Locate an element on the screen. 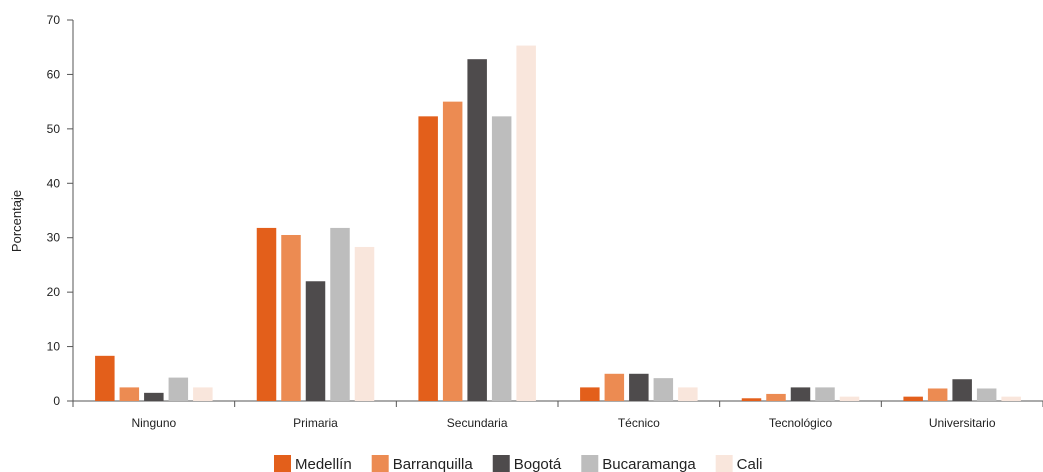 This screenshot has height=472, width=1043. legend-label: Bogotá is located at coordinates (538, 464).